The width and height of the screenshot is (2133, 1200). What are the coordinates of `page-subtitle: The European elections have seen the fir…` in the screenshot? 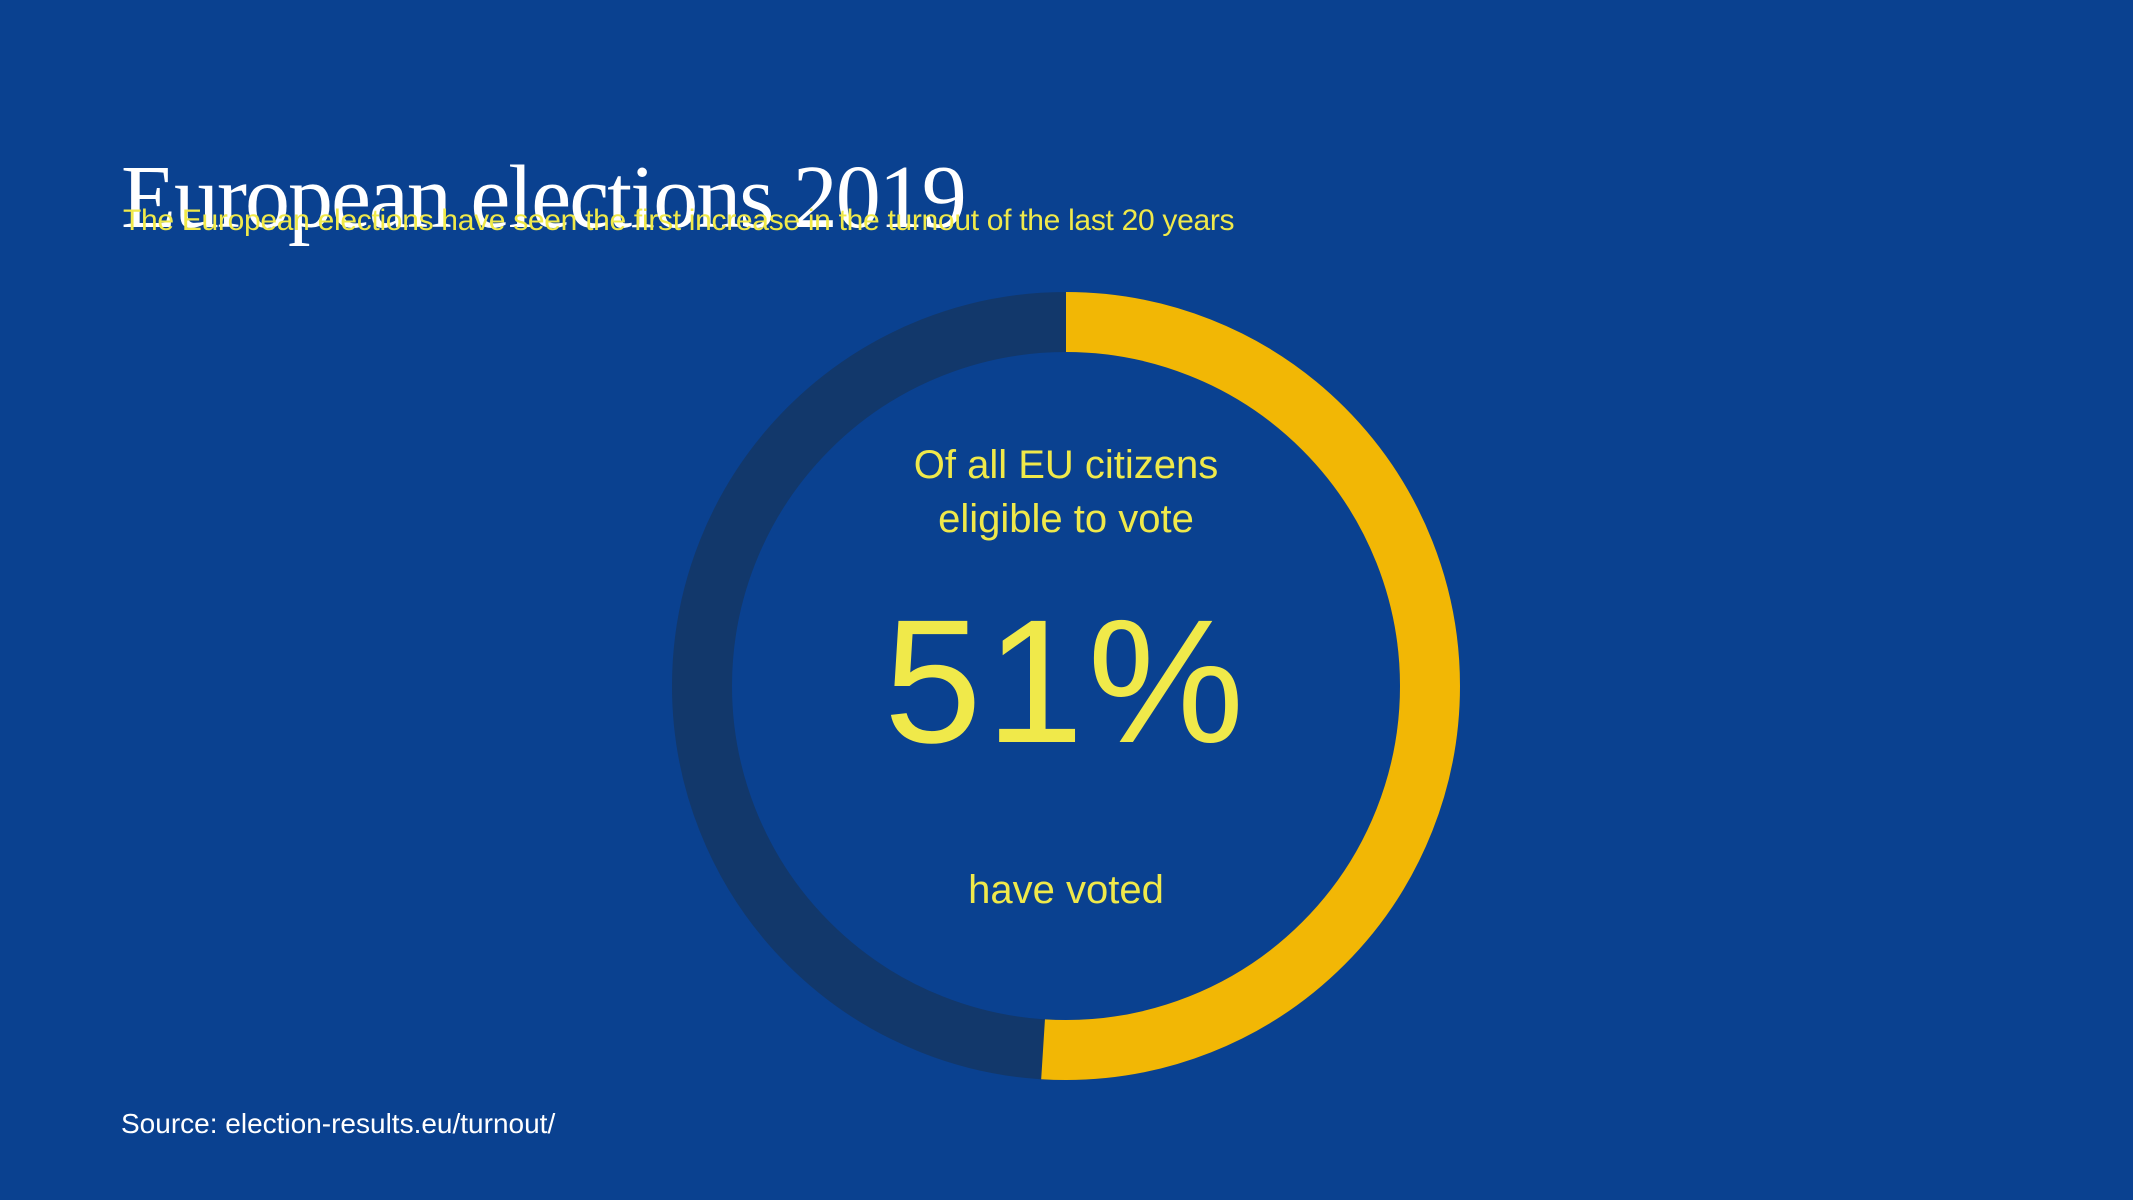 It's located at (679, 220).